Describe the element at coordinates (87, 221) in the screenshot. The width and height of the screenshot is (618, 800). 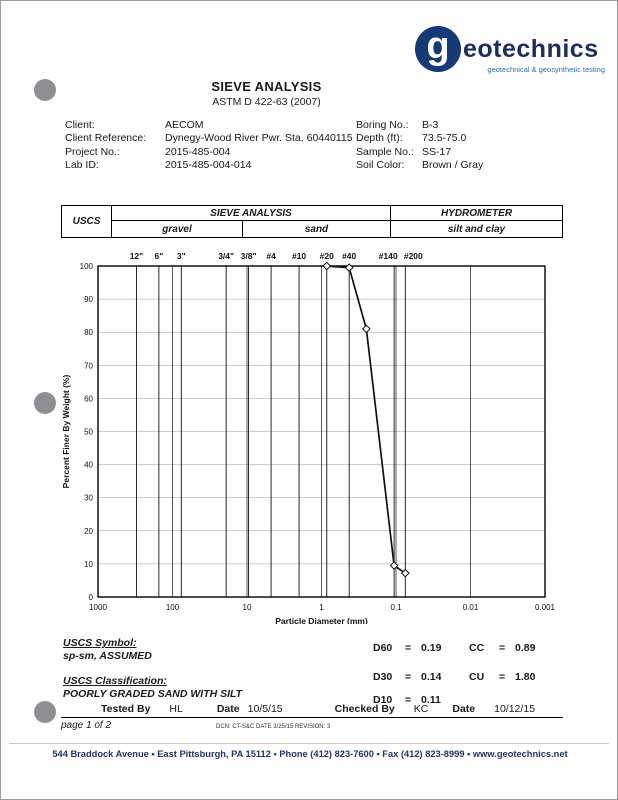
I see `uscs-header: USCS` at that location.